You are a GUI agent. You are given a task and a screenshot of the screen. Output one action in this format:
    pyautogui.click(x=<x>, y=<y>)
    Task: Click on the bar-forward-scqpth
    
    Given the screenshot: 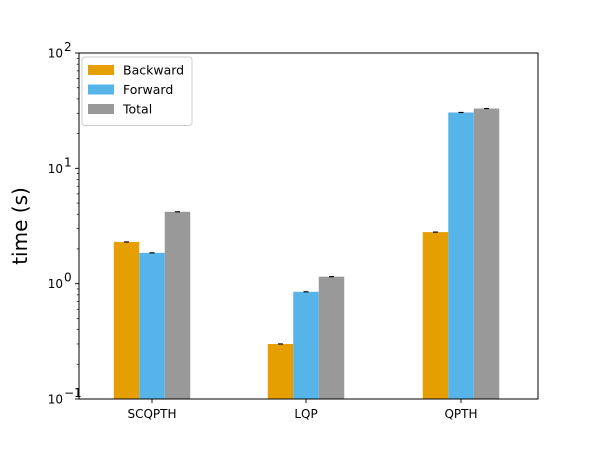 What is the action you would take?
    pyautogui.click(x=152, y=325)
    